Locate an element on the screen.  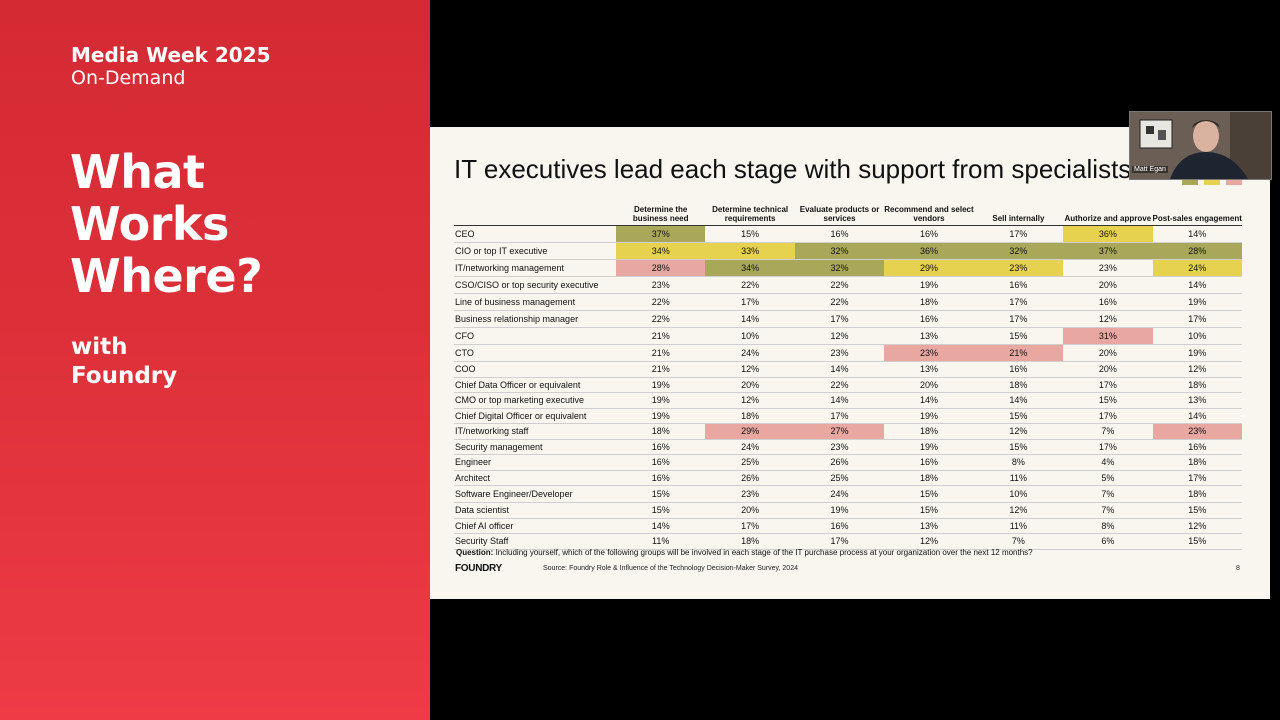
row-label: CMO or top marketing executive is located at coordinates (520, 400).